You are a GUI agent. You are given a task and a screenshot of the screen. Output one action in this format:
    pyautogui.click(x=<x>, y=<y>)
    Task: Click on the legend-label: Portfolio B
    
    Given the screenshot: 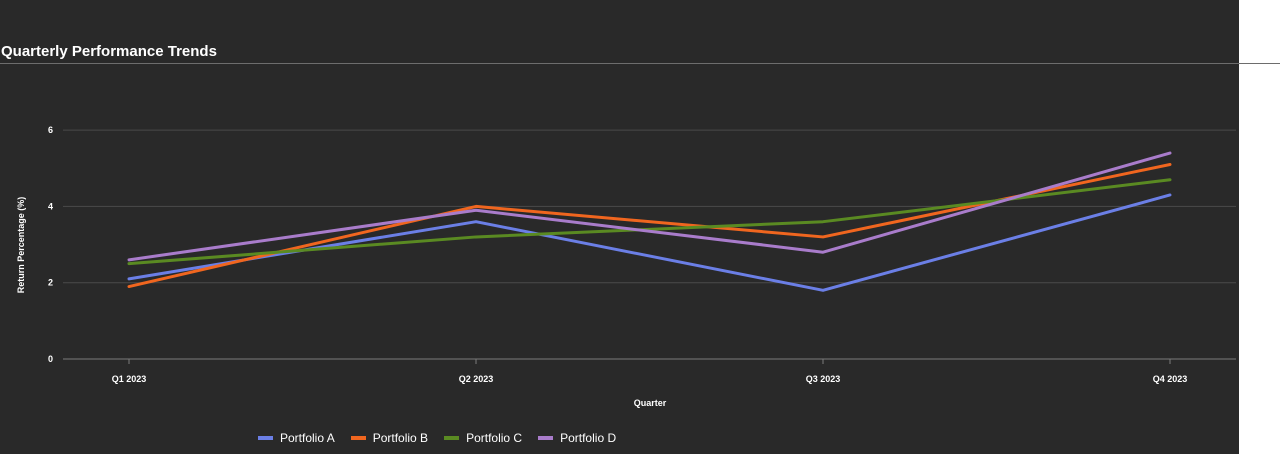 What is the action you would take?
    pyautogui.click(x=400, y=438)
    